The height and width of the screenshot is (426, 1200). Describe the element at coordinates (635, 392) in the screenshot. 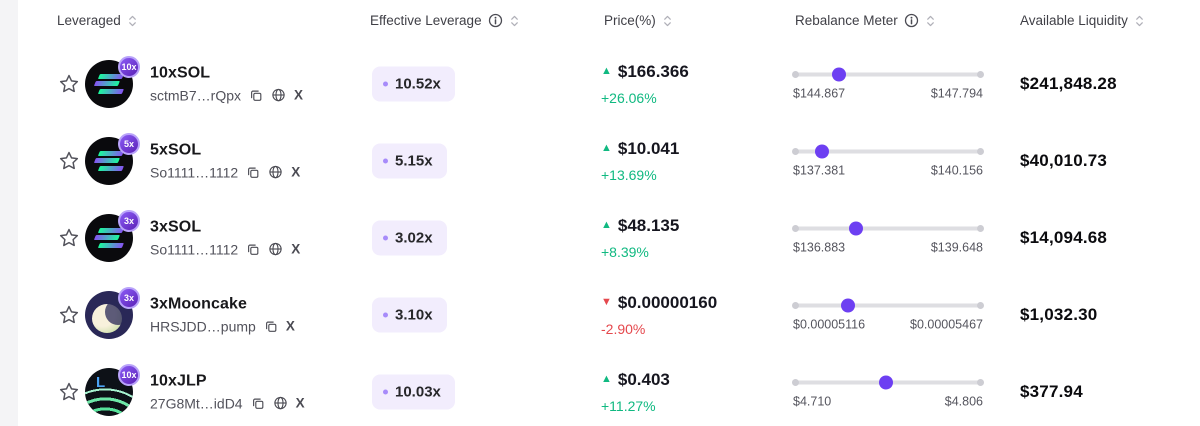

I see `price-cell: $0.403 +11.27%` at that location.